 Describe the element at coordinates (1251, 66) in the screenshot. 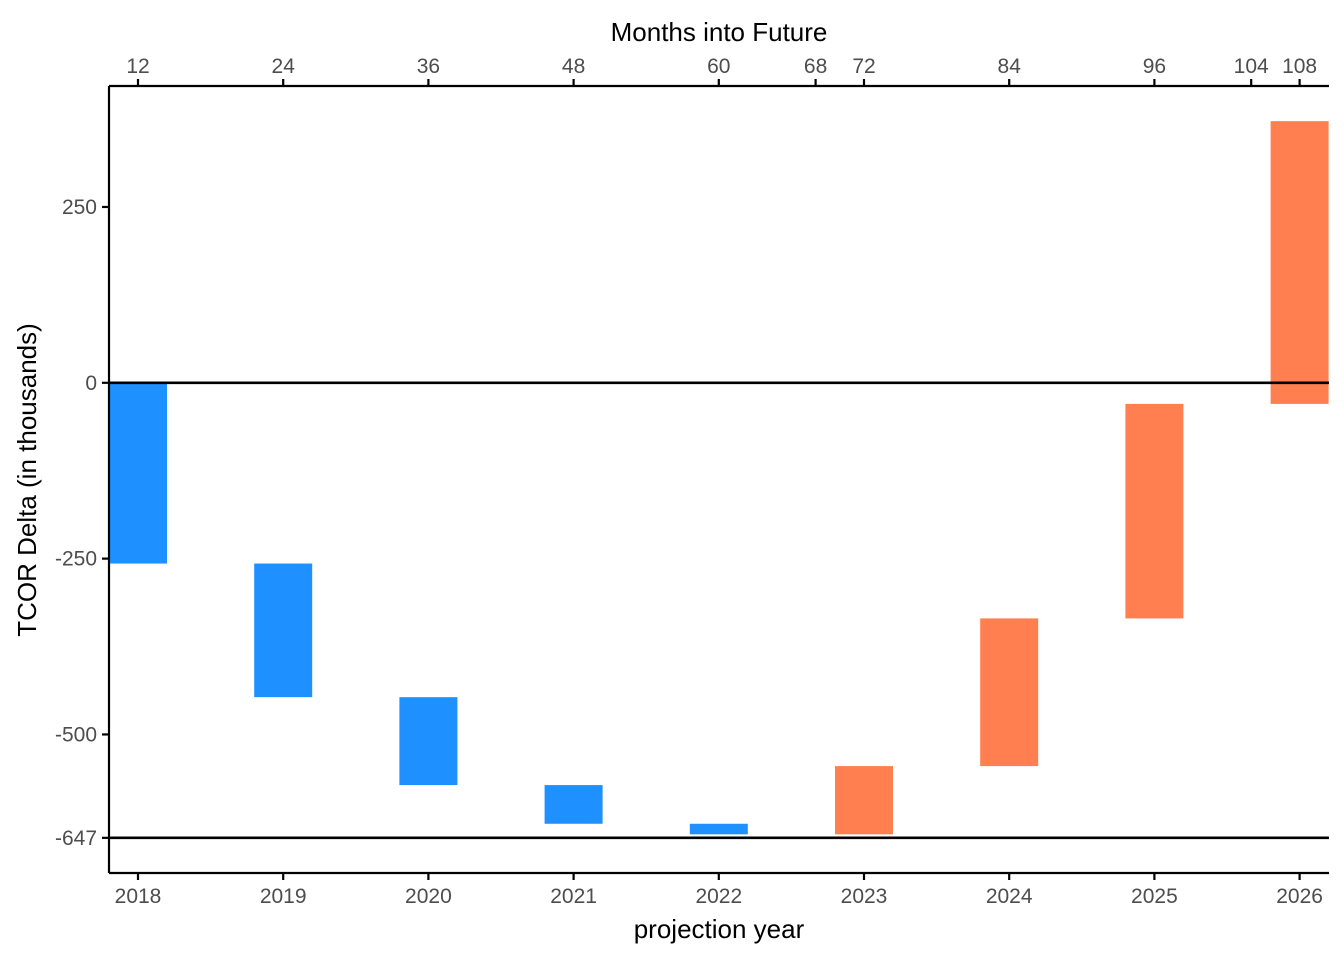

I see `top-tick-label: 104` at that location.